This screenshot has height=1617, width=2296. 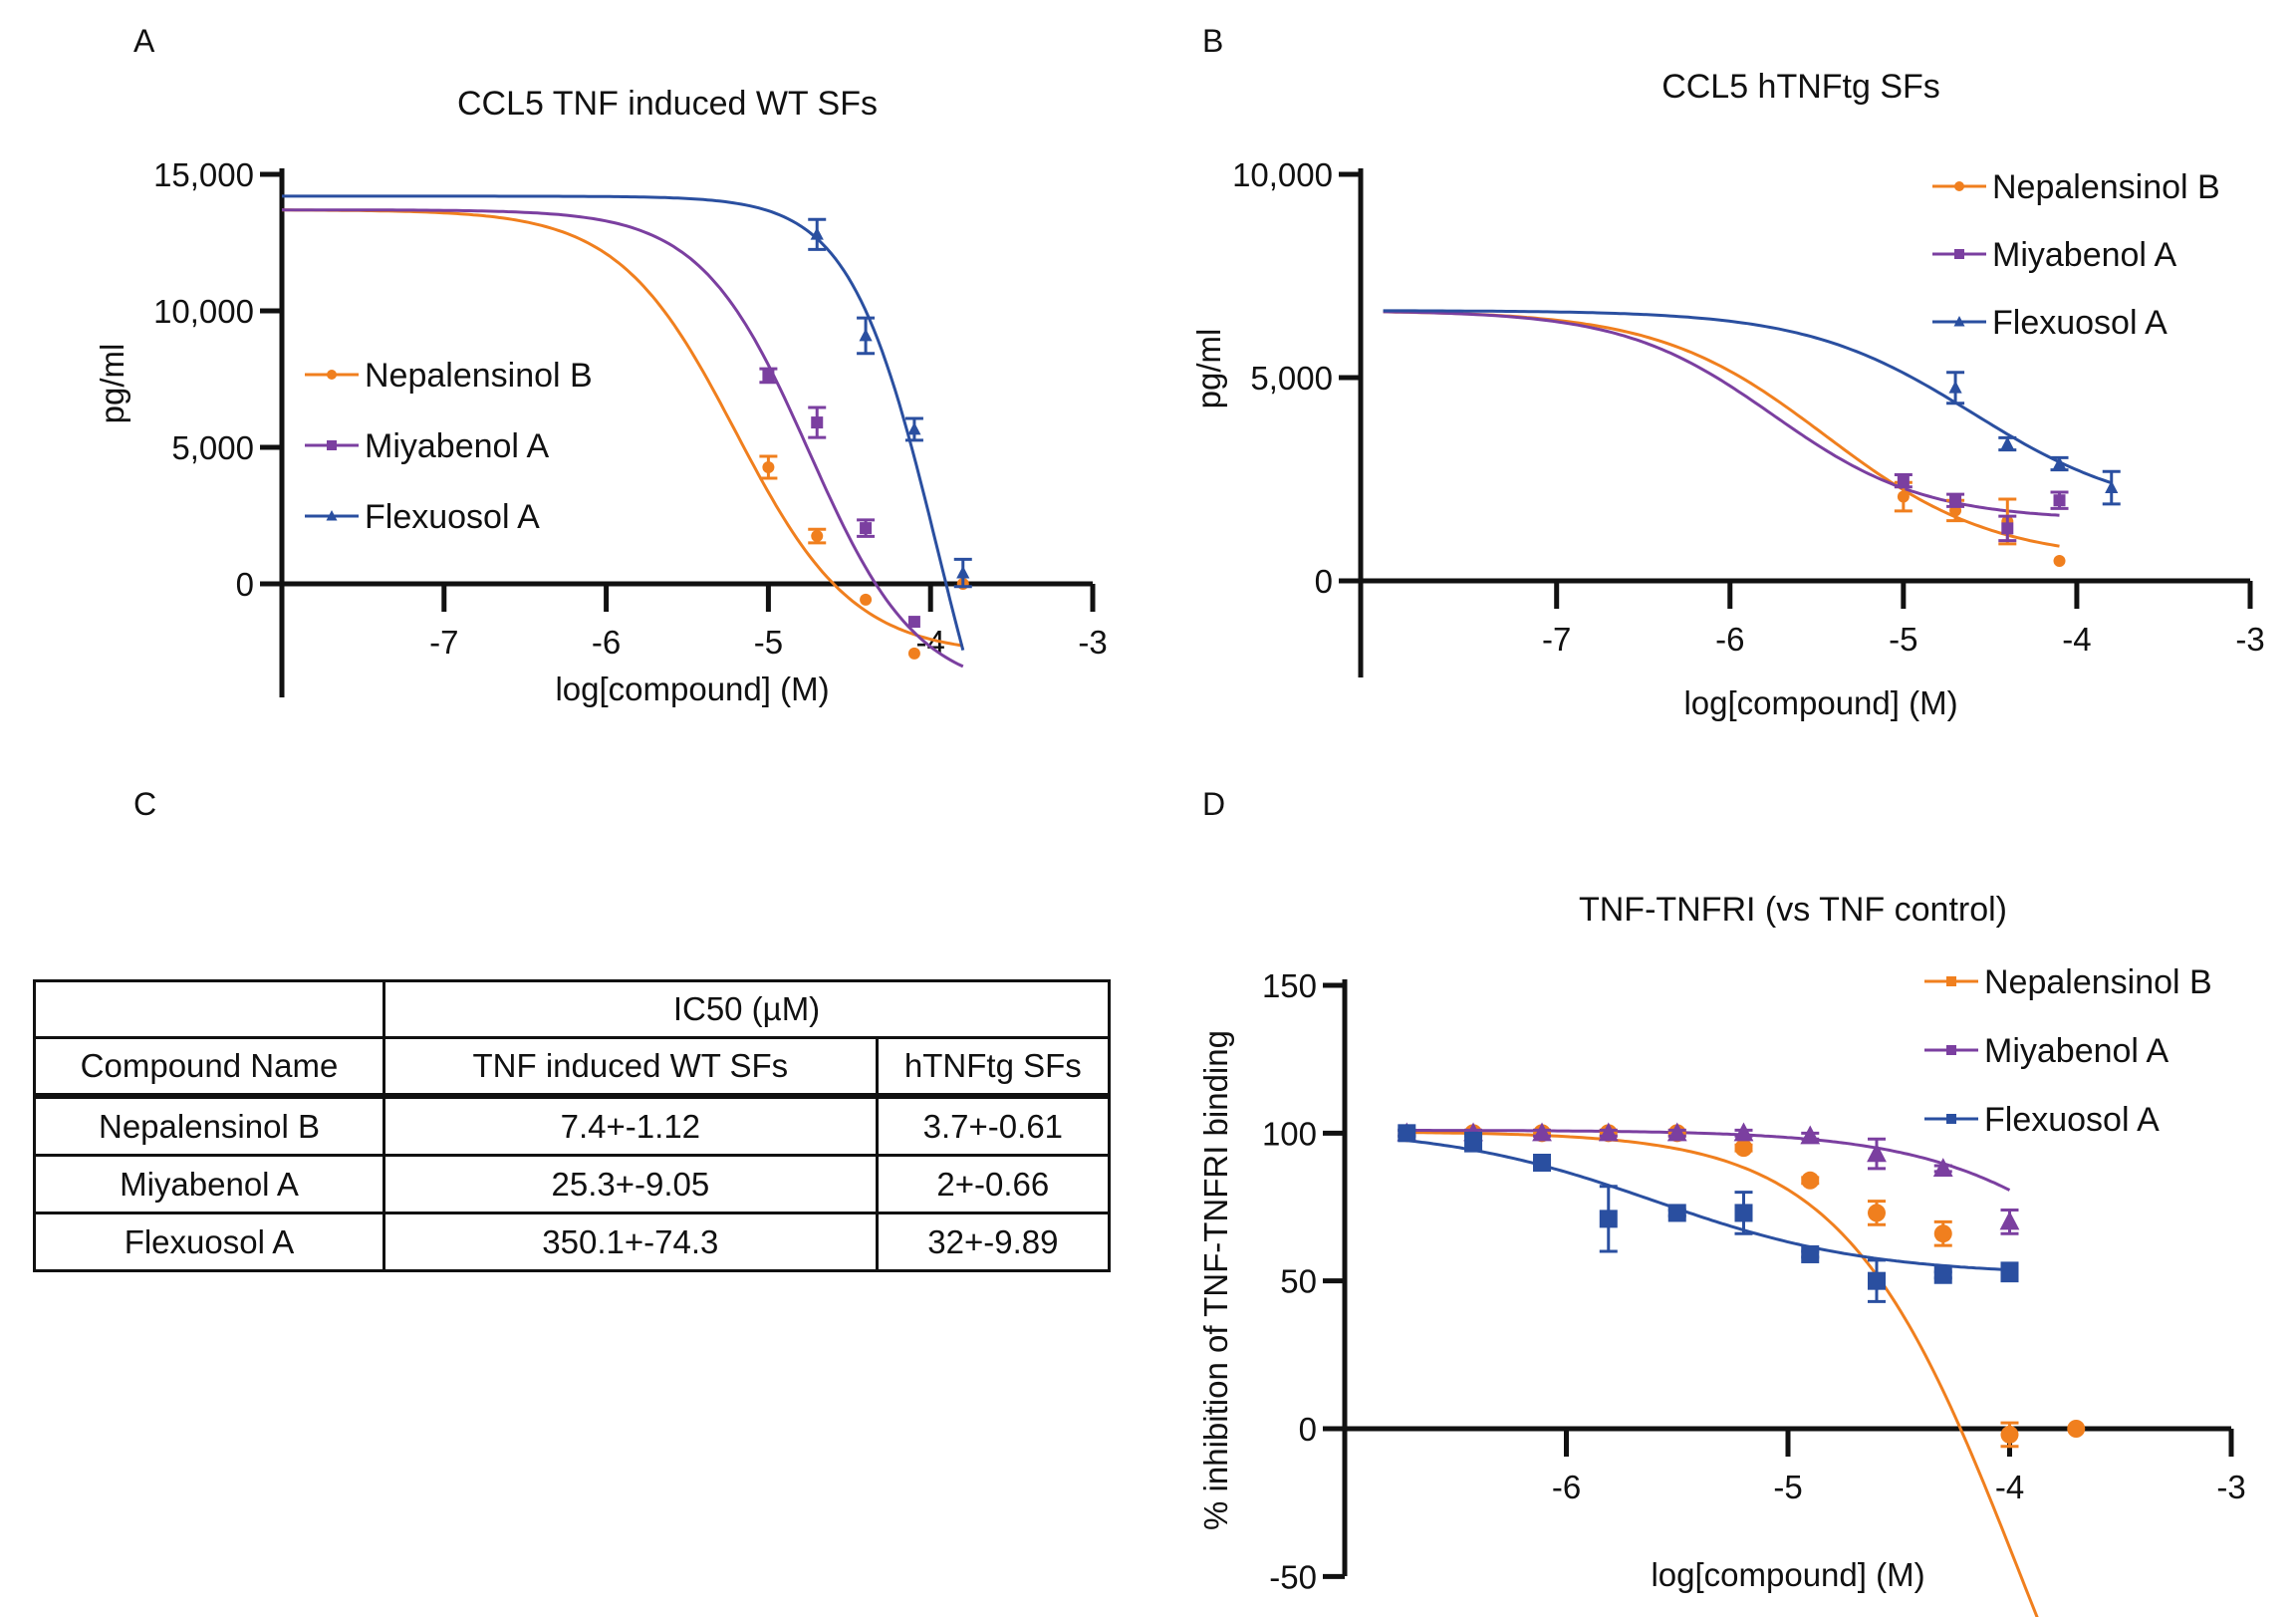 I want to click on table-group-header-row: IC50 (µM), so click(x=572, y=1009).